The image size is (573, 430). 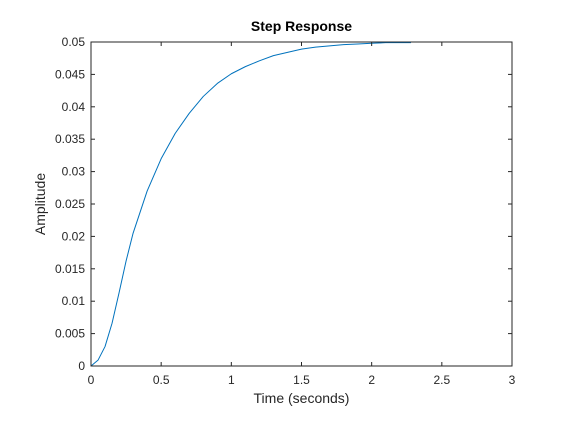 What do you see at coordinates (74, 236) in the screenshot?
I see `y-tick-label: 0.02` at bounding box center [74, 236].